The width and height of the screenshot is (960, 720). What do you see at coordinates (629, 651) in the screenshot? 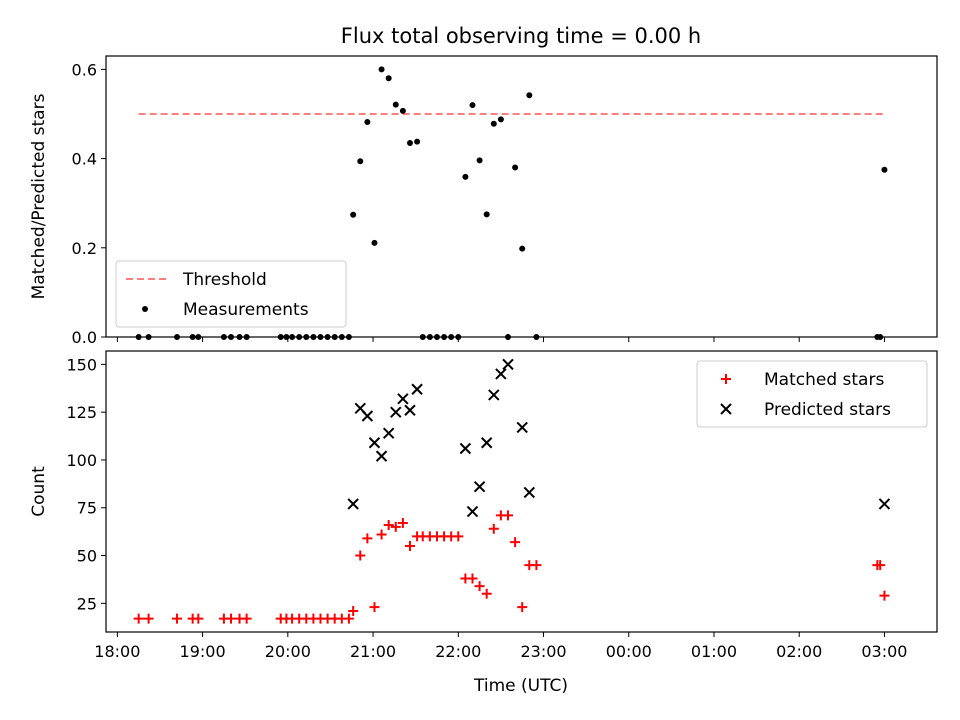
I see `x-tick-label: 00:00` at bounding box center [629, 651].